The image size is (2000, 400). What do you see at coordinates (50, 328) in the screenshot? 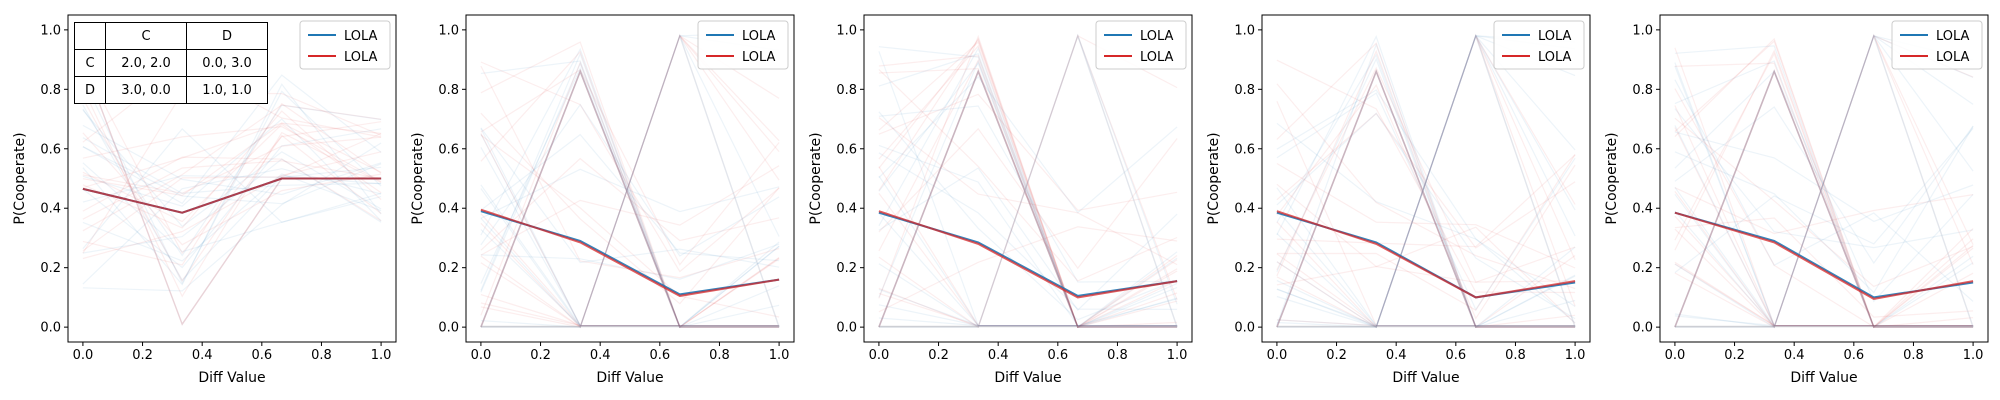
I see `y-tick-label: 0.0` at bounding box center [50, 328].